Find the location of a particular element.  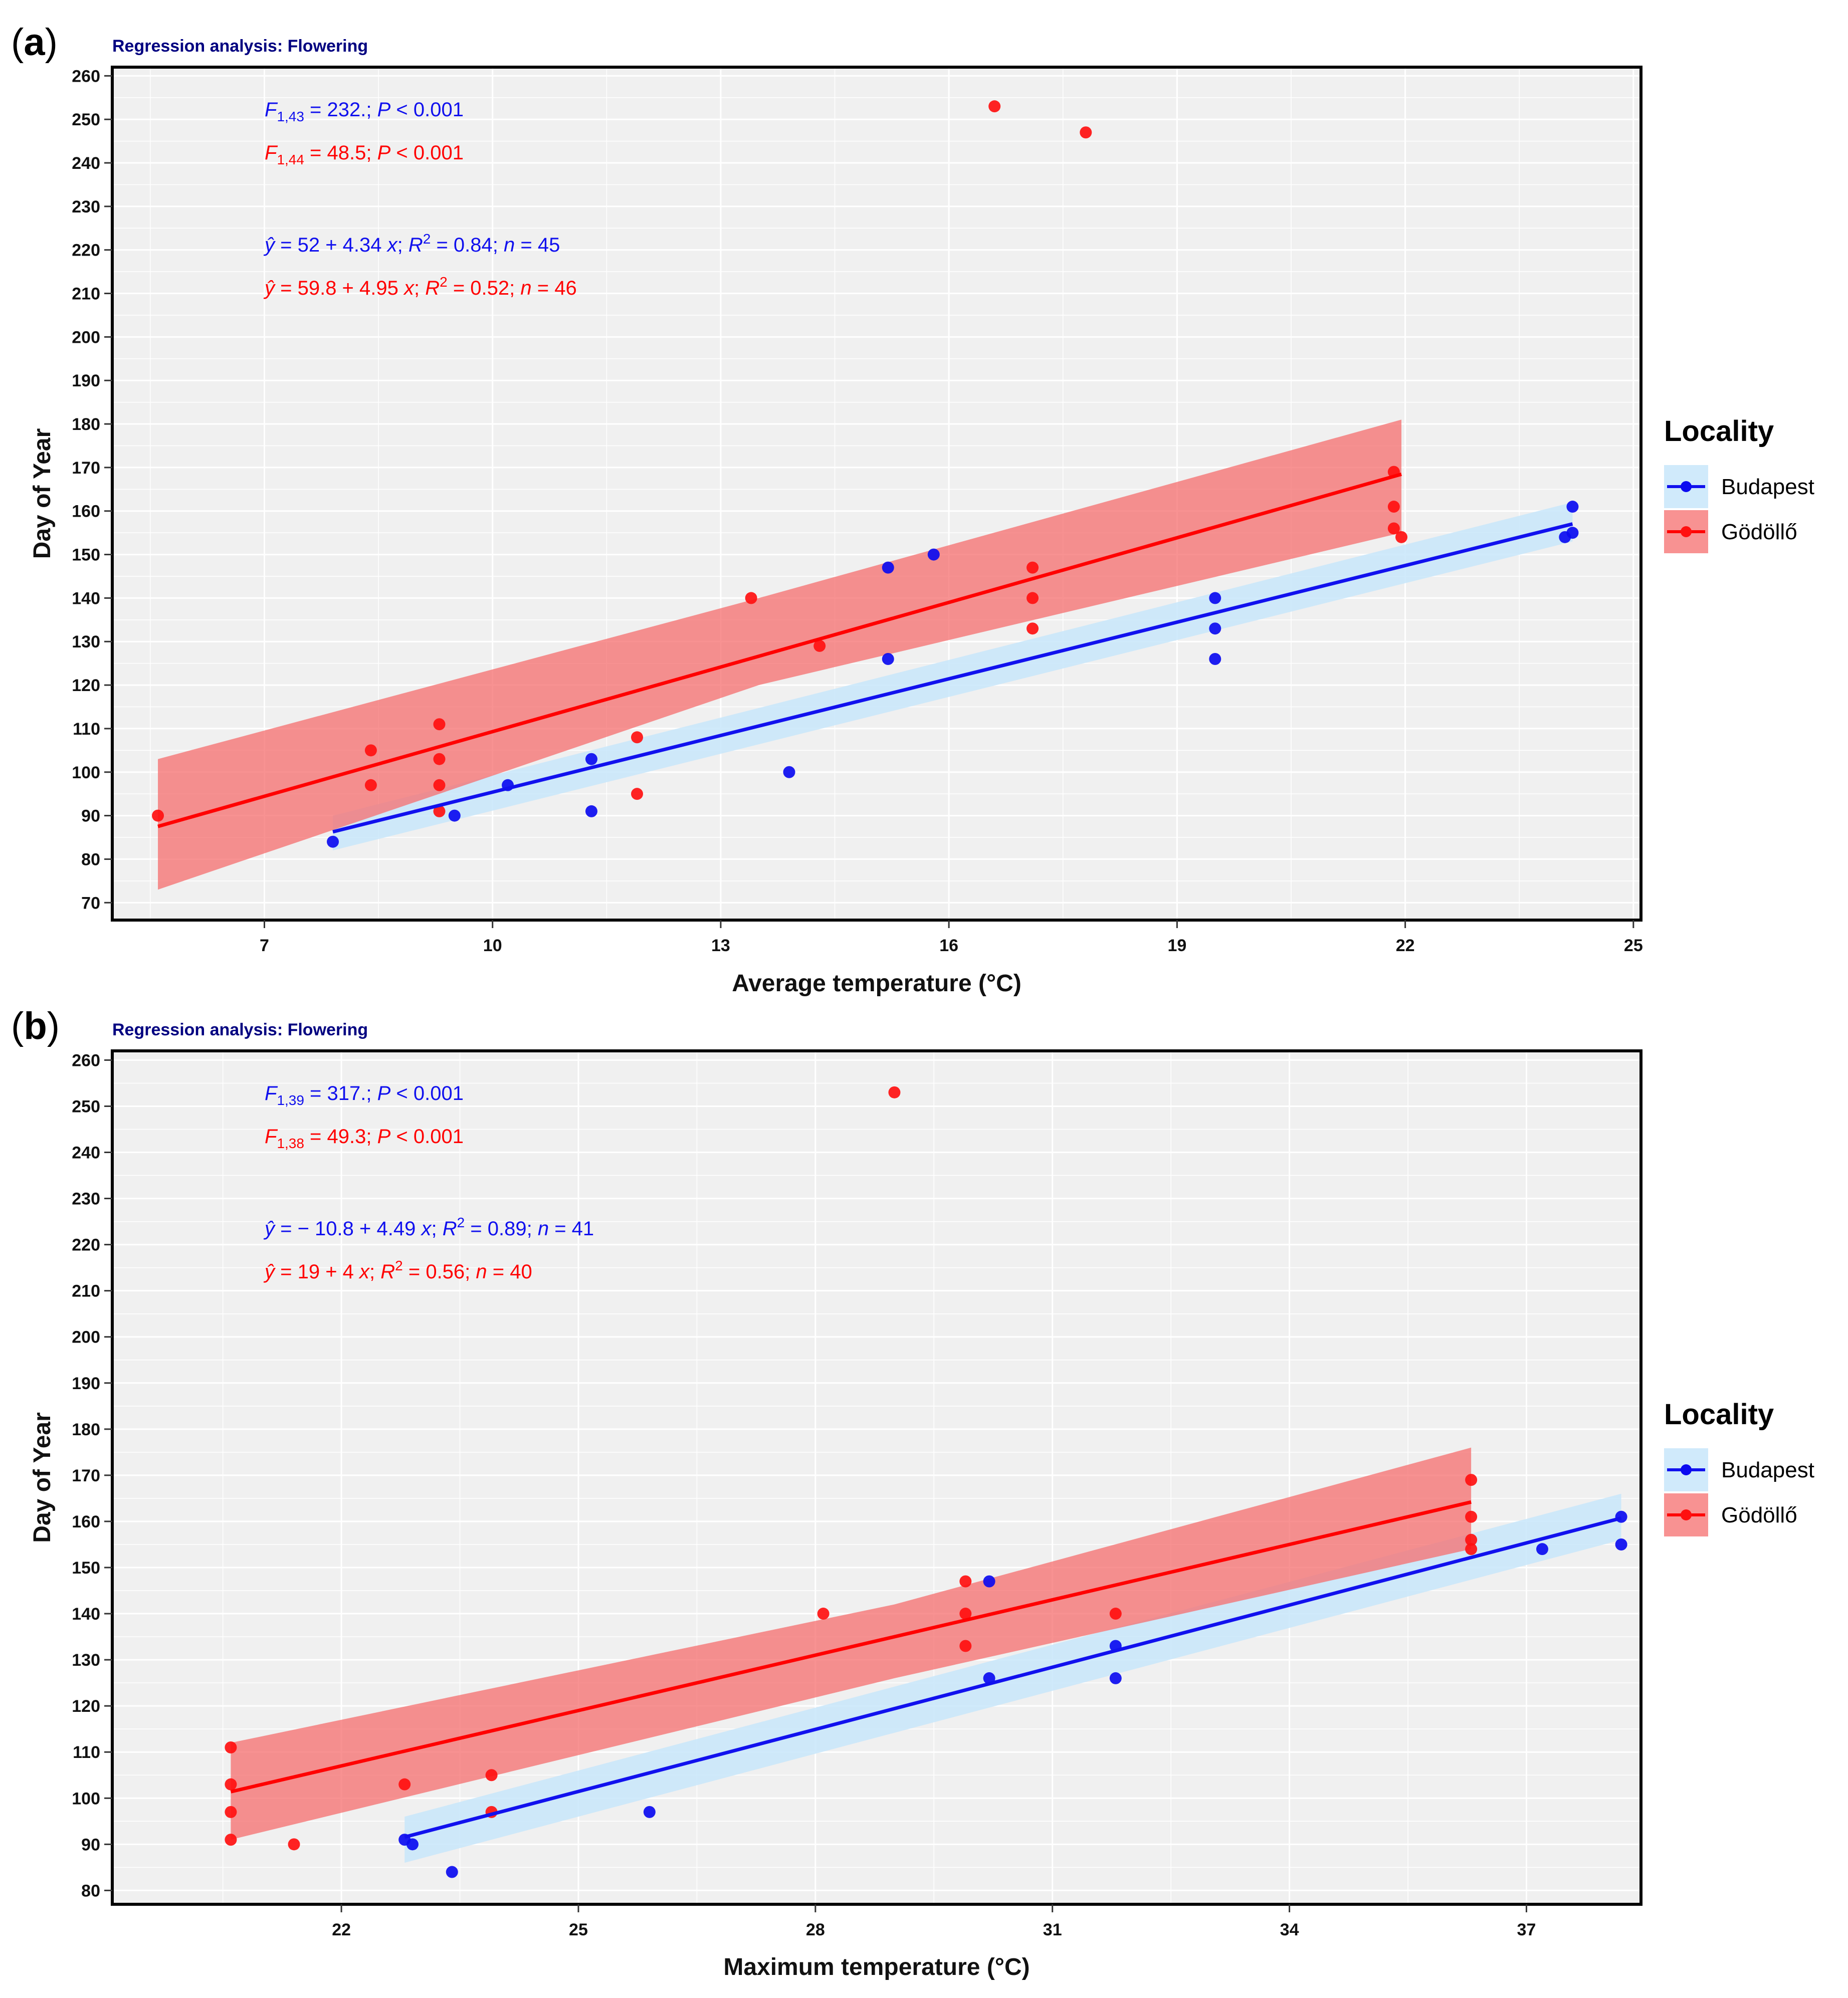

y-tick-label: 160 is located at coordinates (86, 1521).